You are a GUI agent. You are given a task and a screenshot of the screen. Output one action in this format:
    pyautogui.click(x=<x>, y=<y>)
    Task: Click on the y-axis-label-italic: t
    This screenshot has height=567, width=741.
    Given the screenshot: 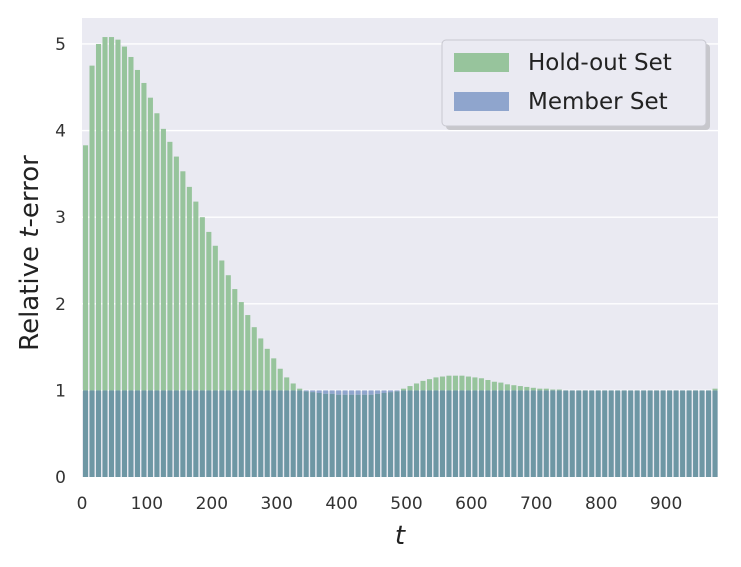 What is the action you would take?
    pyautogui.click(x=30, y=232)
    